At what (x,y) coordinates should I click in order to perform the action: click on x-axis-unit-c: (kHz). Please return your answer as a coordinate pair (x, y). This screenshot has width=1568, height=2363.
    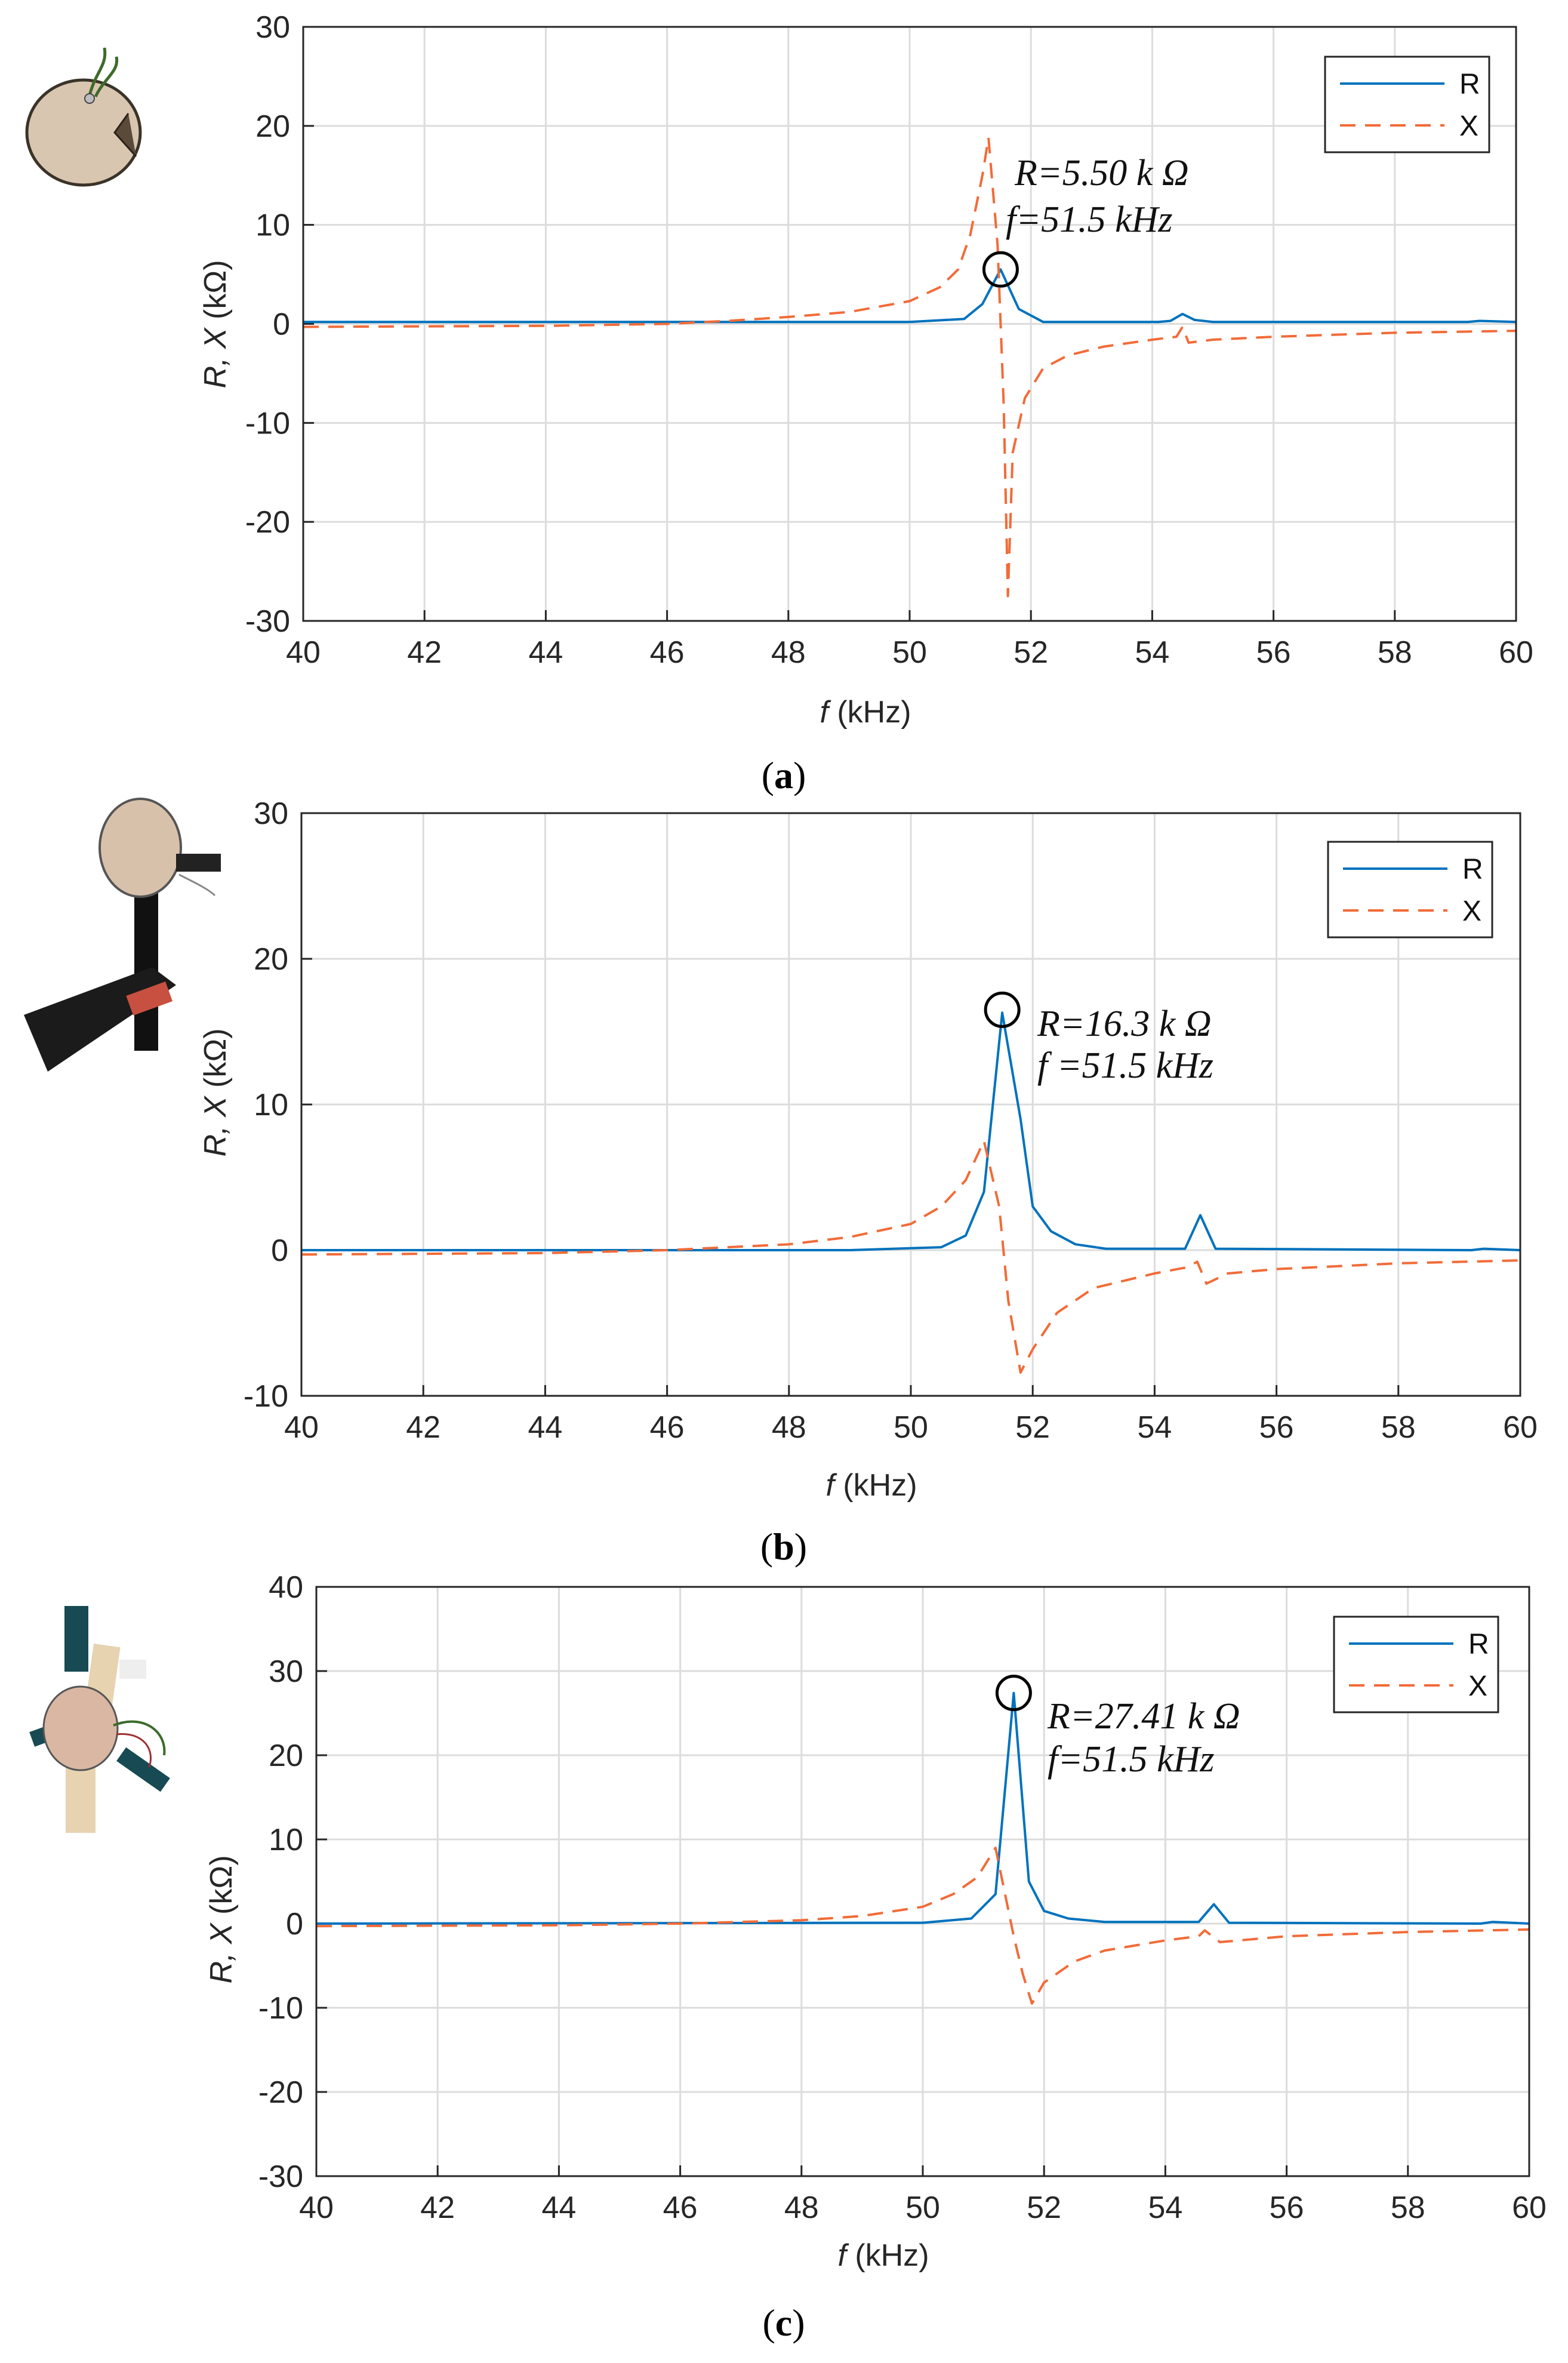
    Looking at the image, I should click on (887, 2255).